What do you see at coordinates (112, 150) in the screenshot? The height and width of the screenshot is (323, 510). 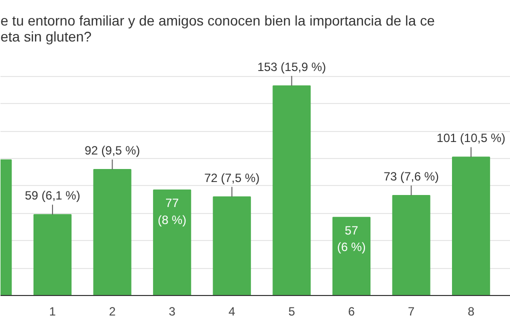 I see `data-label: 92 (9,5 %)` at bounding box center [112, 150].